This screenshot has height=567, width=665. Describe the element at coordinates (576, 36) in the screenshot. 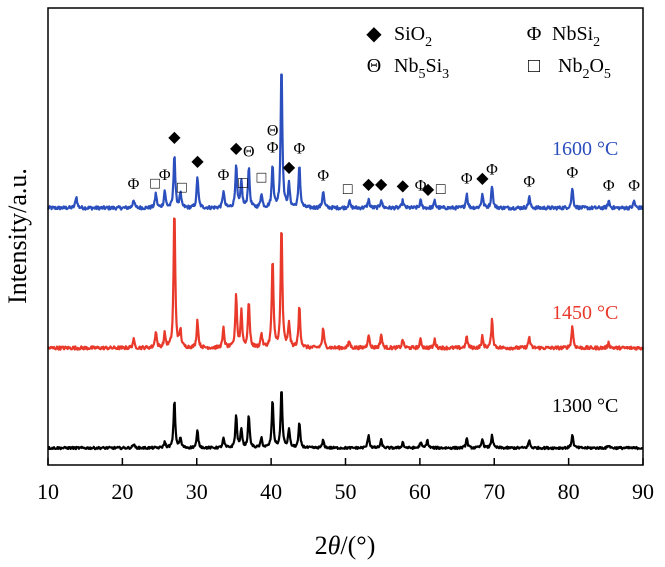

I see `legend-label: NbSi2` at that location.